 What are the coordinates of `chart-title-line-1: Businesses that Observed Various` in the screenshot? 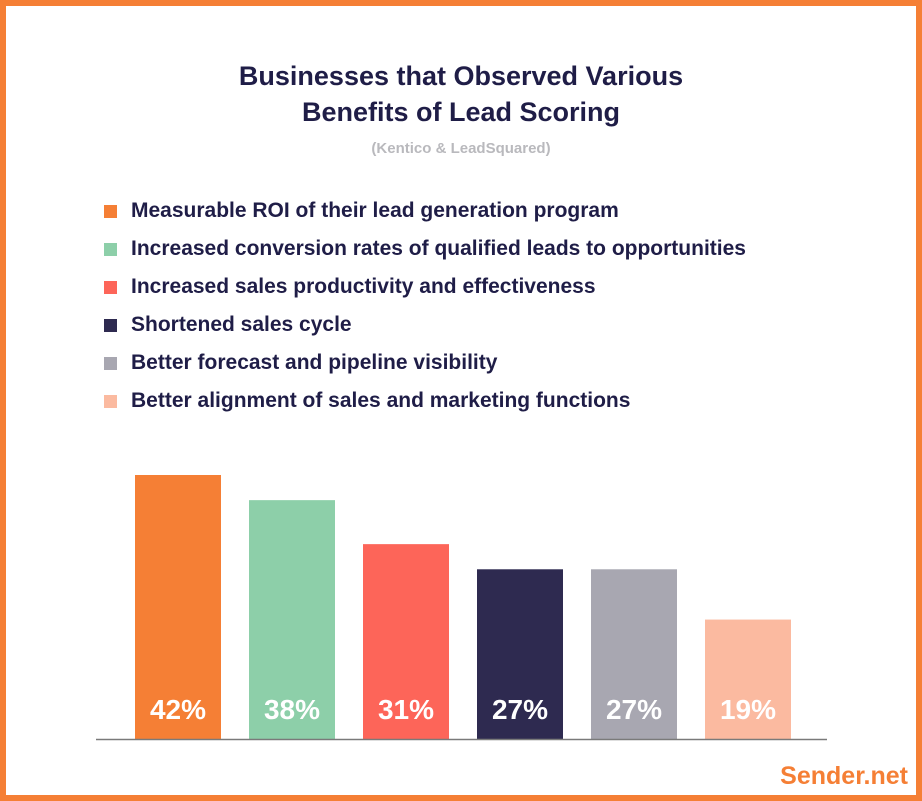 It's located at (461, 76).